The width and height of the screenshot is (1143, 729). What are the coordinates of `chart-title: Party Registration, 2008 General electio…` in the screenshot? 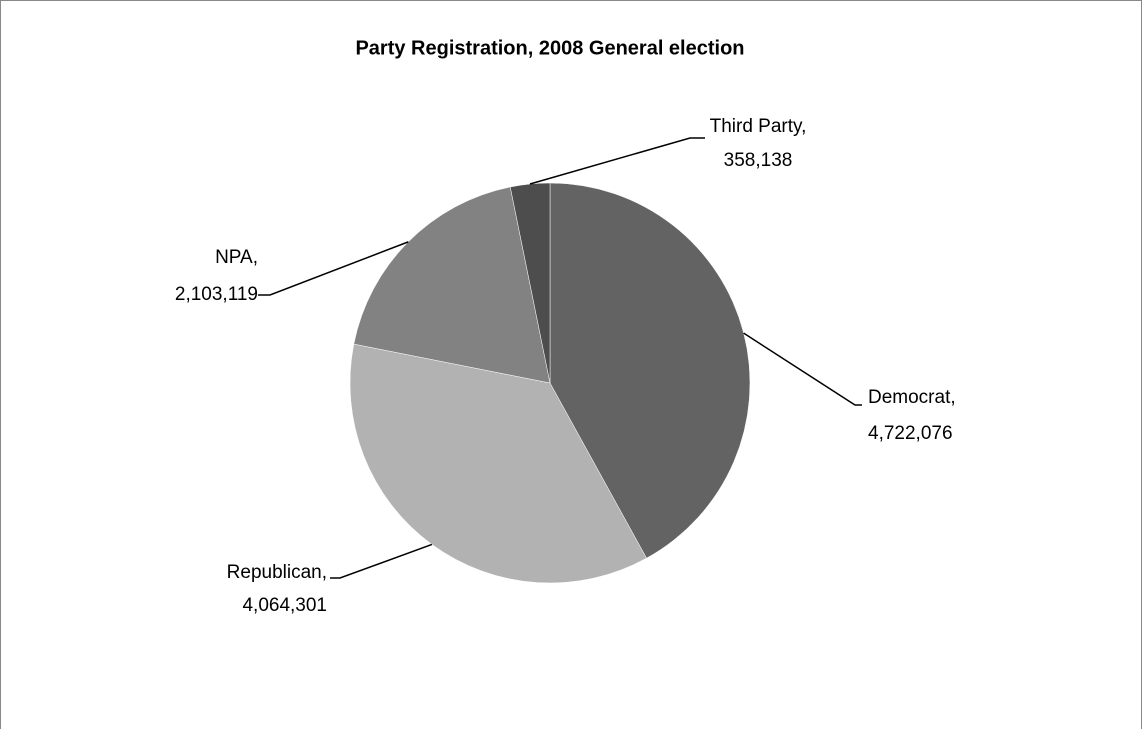 It's located at (549, 48).